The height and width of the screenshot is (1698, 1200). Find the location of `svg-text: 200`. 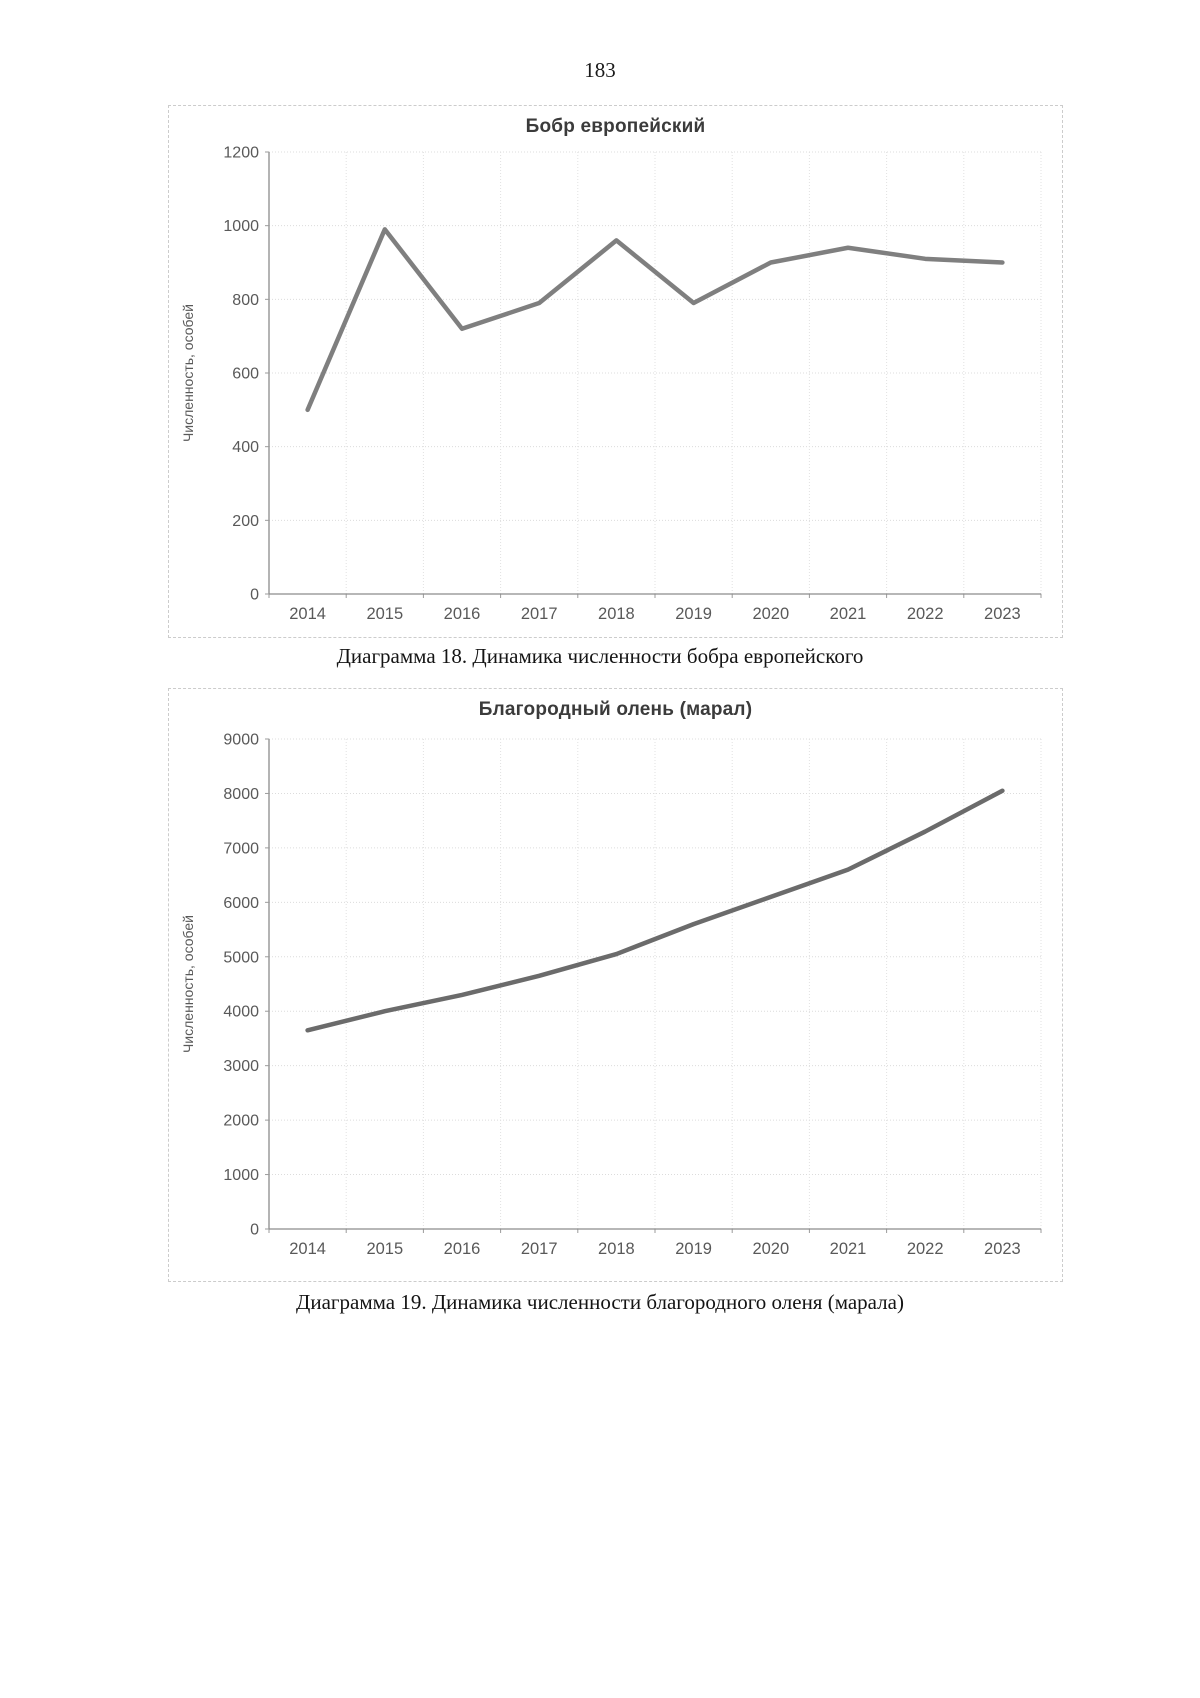

svg-text: 200 is located at coordinates (245, 521).